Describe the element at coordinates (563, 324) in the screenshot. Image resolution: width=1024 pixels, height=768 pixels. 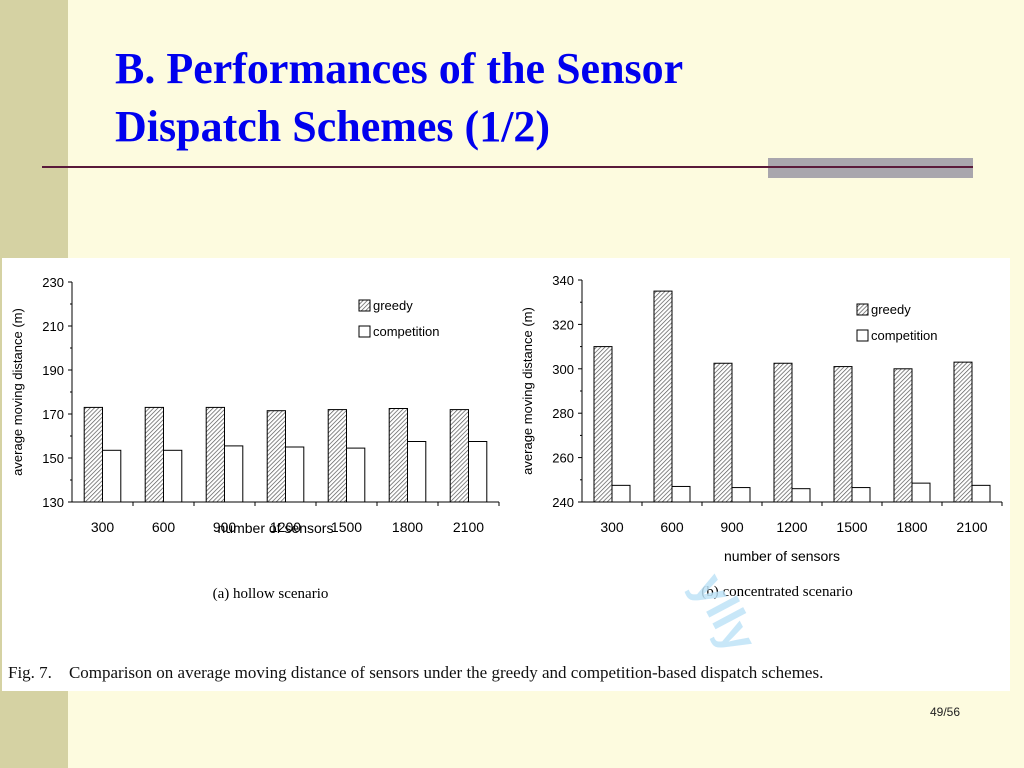
I see `y-tick-label: 320` at that location.